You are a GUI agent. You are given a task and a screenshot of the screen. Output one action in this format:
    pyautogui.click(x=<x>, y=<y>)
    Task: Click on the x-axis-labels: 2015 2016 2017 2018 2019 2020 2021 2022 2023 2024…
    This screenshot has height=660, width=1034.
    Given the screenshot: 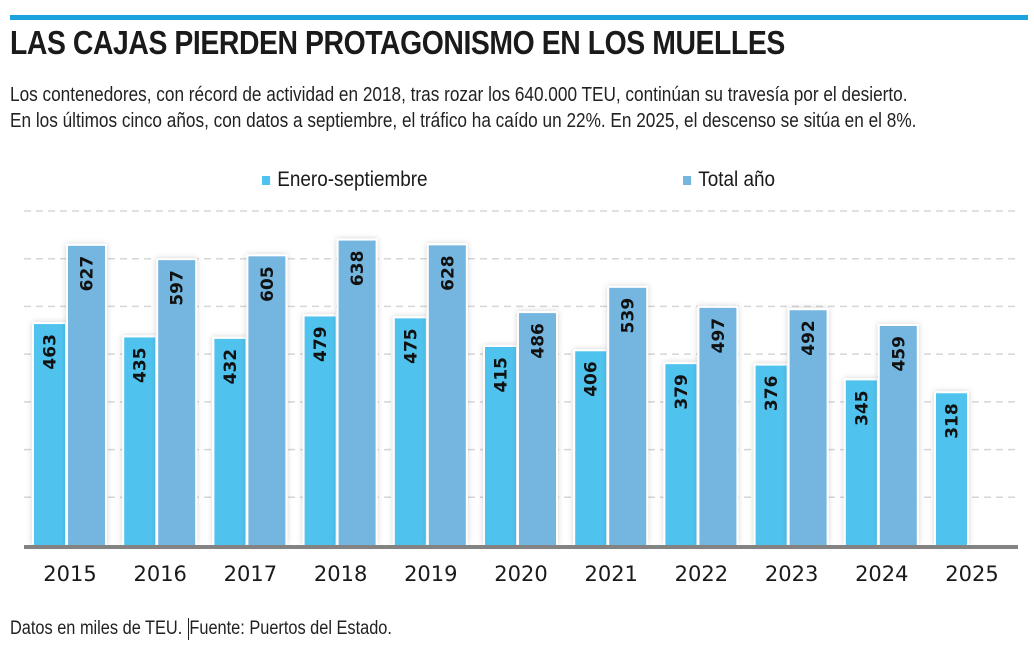 What is the action you would take?
    pyautogui.click(x=520, y=574)
    